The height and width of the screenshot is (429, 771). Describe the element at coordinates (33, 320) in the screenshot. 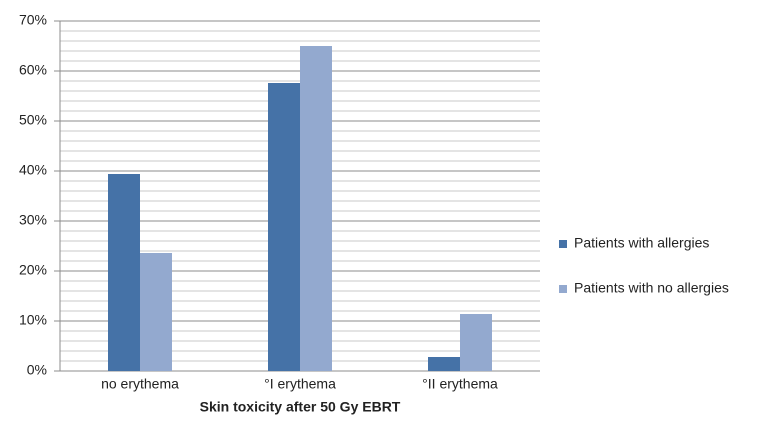

I see `y-tick-label: 10%` at that location.